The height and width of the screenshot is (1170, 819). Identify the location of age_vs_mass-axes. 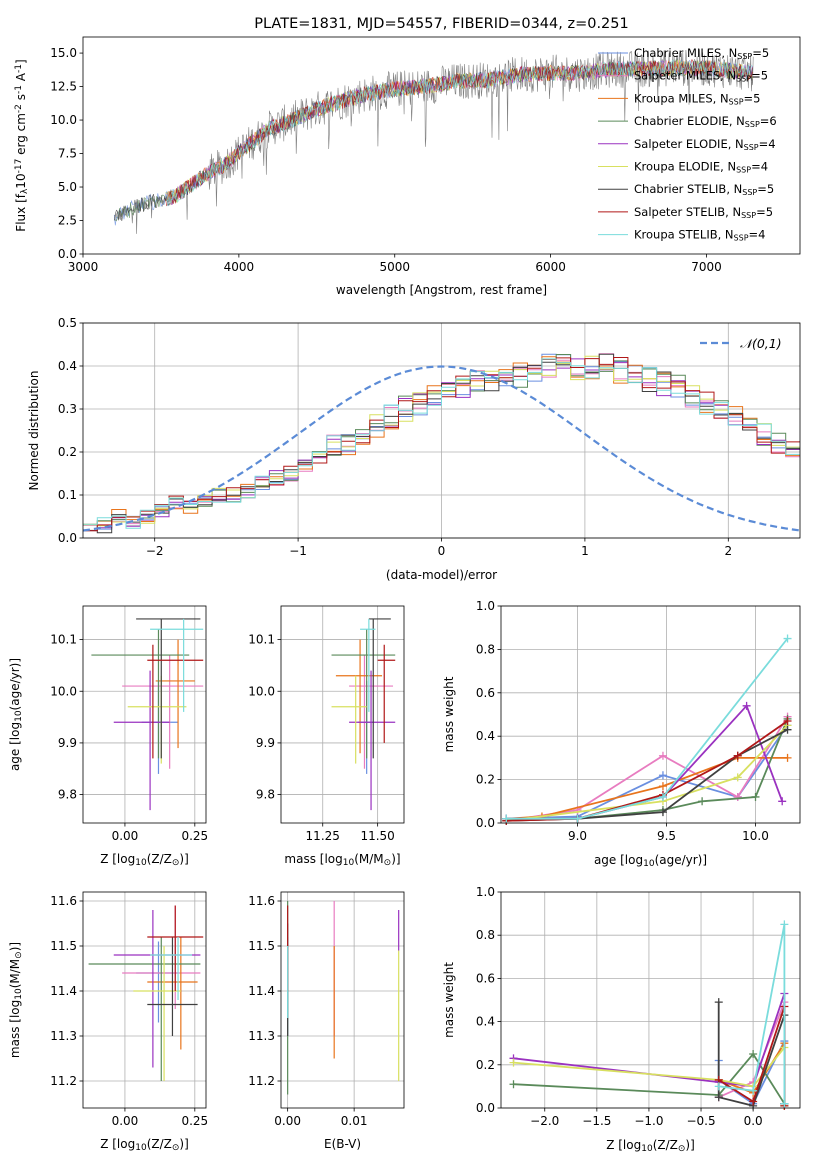
(340, 716).